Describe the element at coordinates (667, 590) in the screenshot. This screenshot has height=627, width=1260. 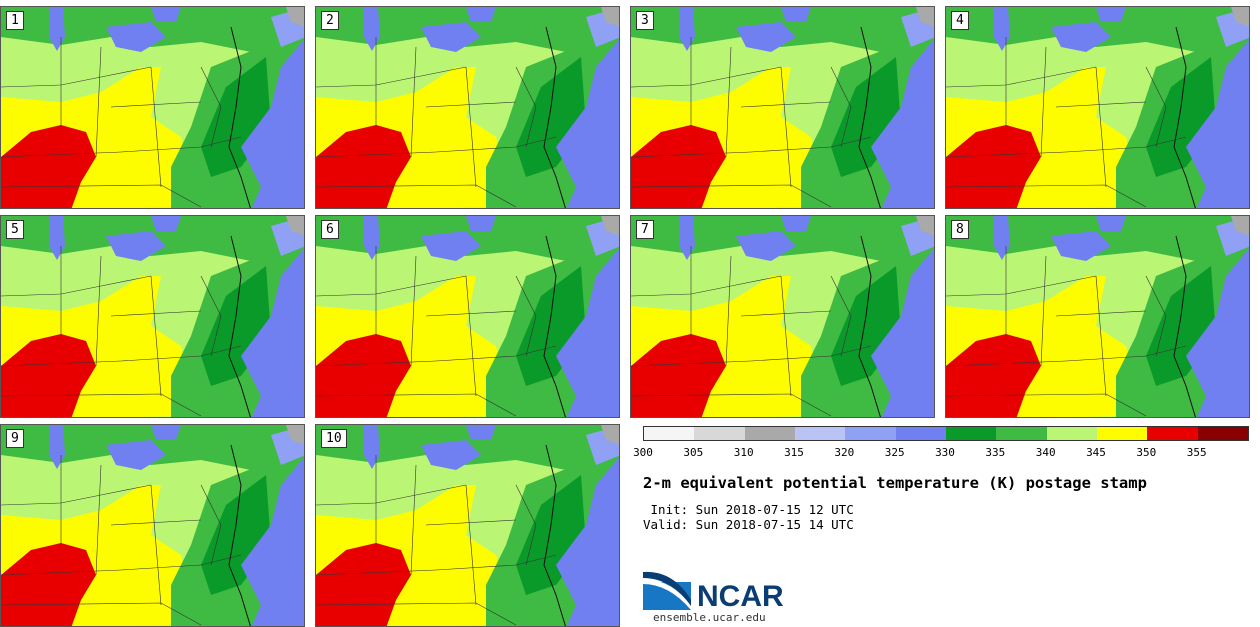
I see `ncar-logo-icon` at that location.